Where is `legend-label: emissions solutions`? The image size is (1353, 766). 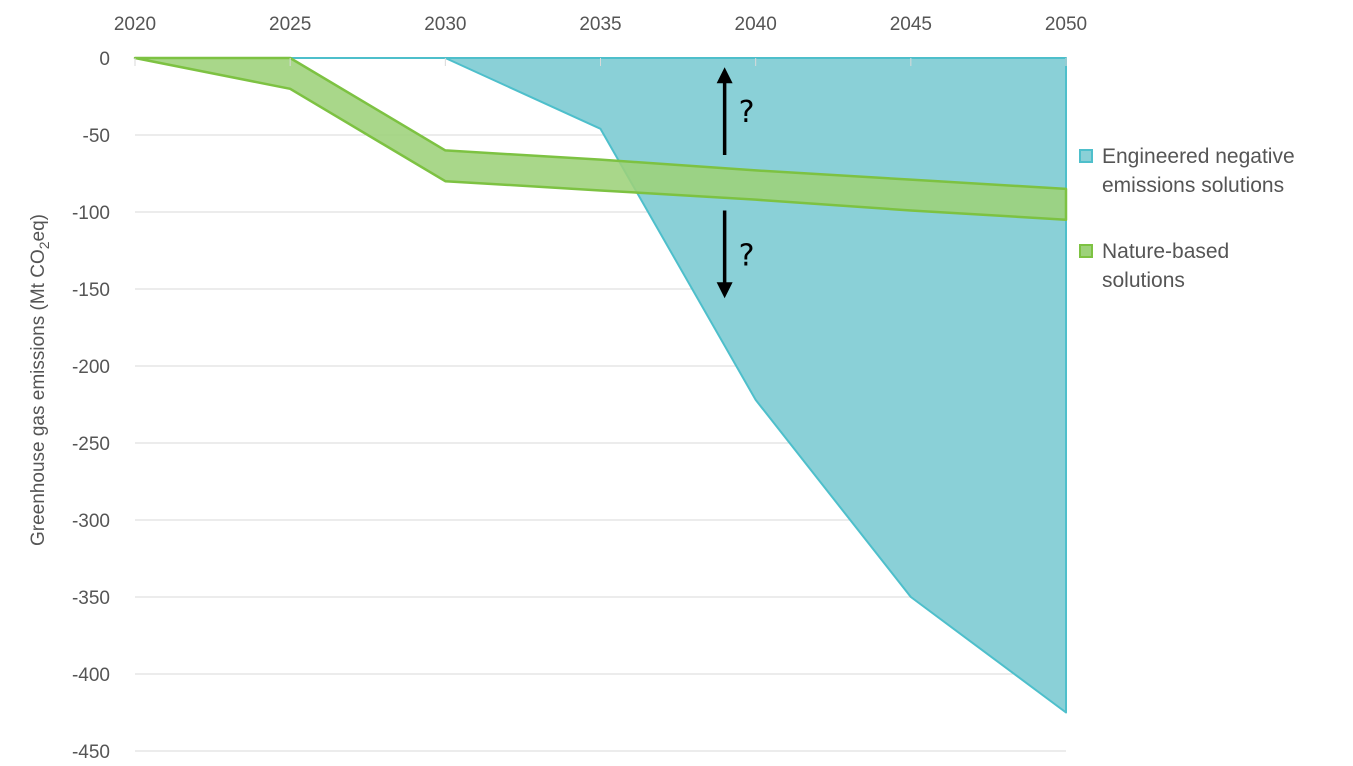
legend-label: emissions solutions is located at coordinates (1193, 185).